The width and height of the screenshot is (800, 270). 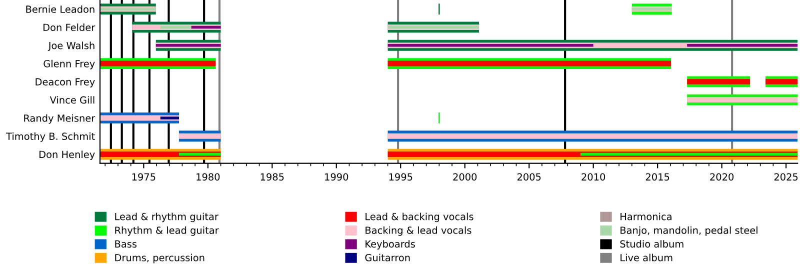 I want to click on legend-label: Rhythm & lead guitar, so click(x=167, y=231).